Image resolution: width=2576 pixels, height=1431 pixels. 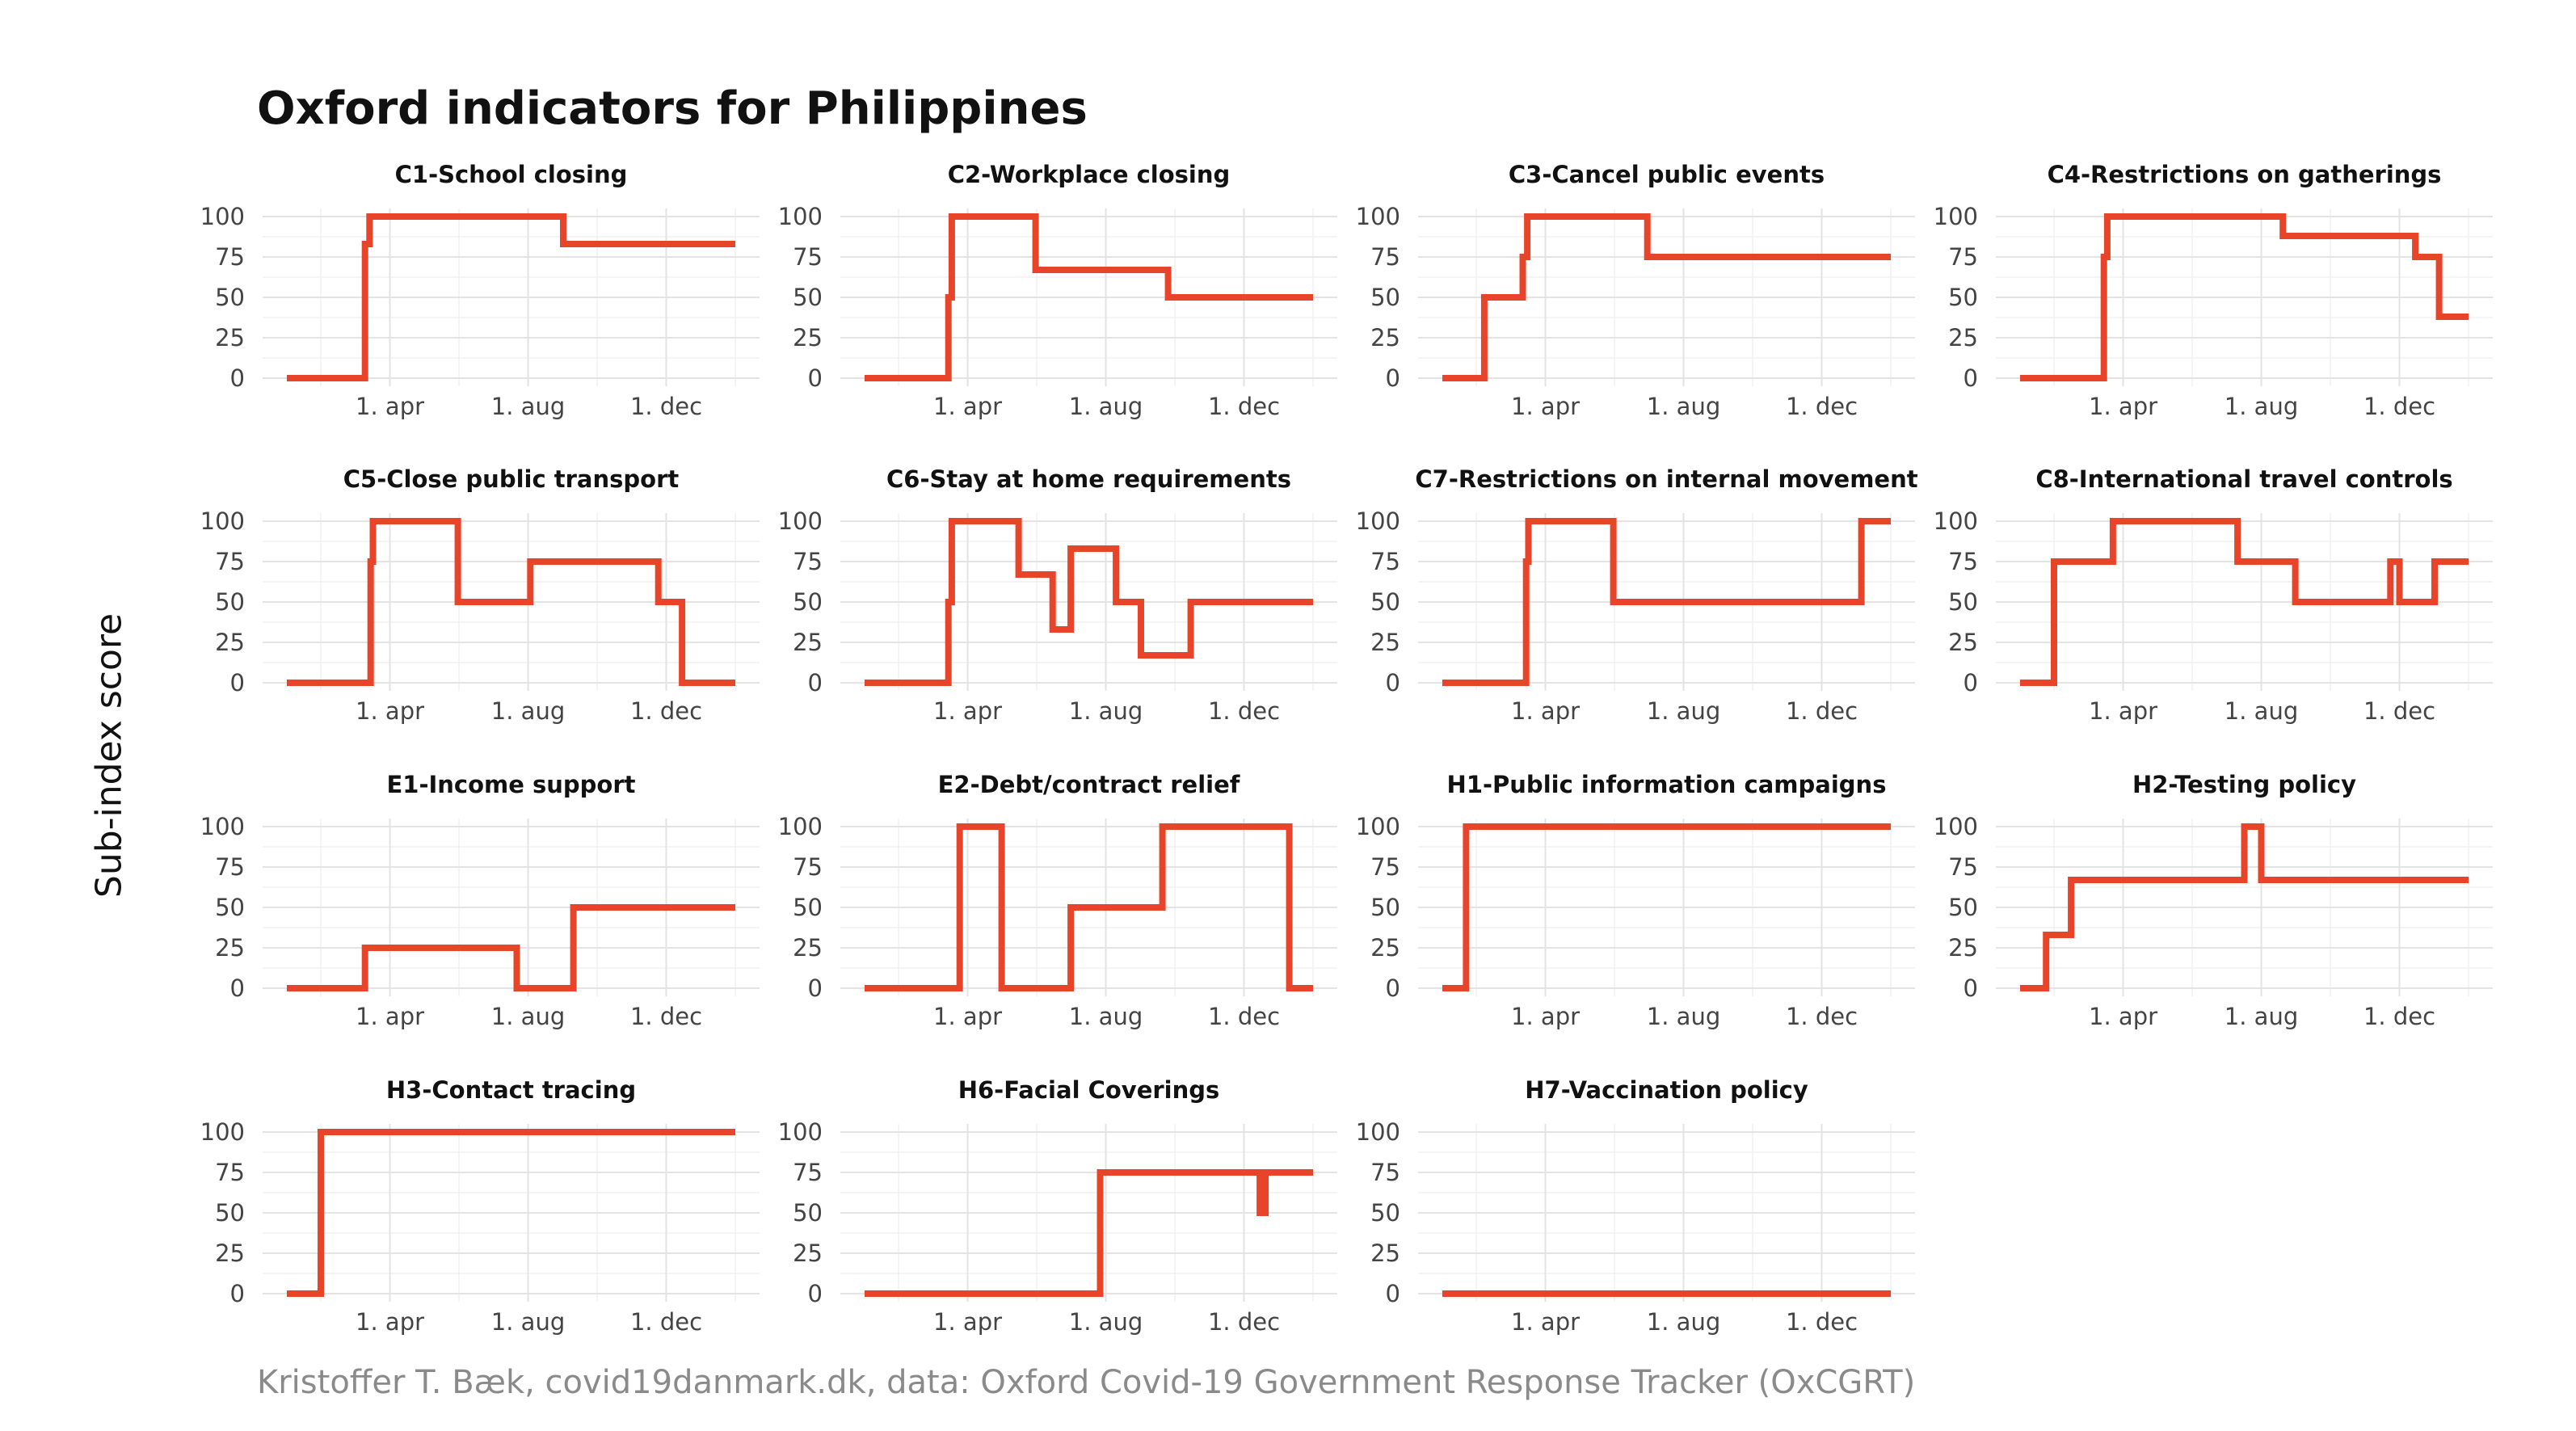 I want to click on facet-title: H1-Public information campaigns, so click(x=1667, y=784).